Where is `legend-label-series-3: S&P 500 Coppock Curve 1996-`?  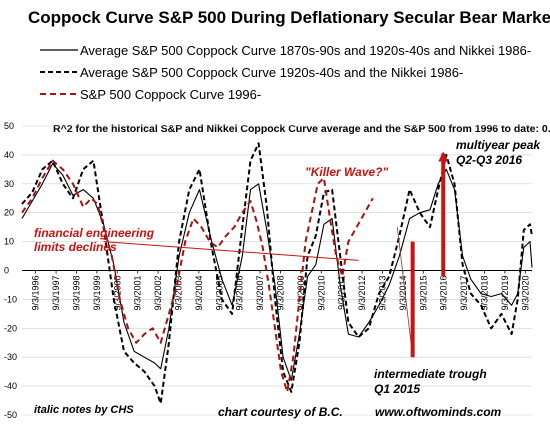
legend-label-series-3: S&P 500 Coppock Curve 1996- is located at coordinates (170, 94).